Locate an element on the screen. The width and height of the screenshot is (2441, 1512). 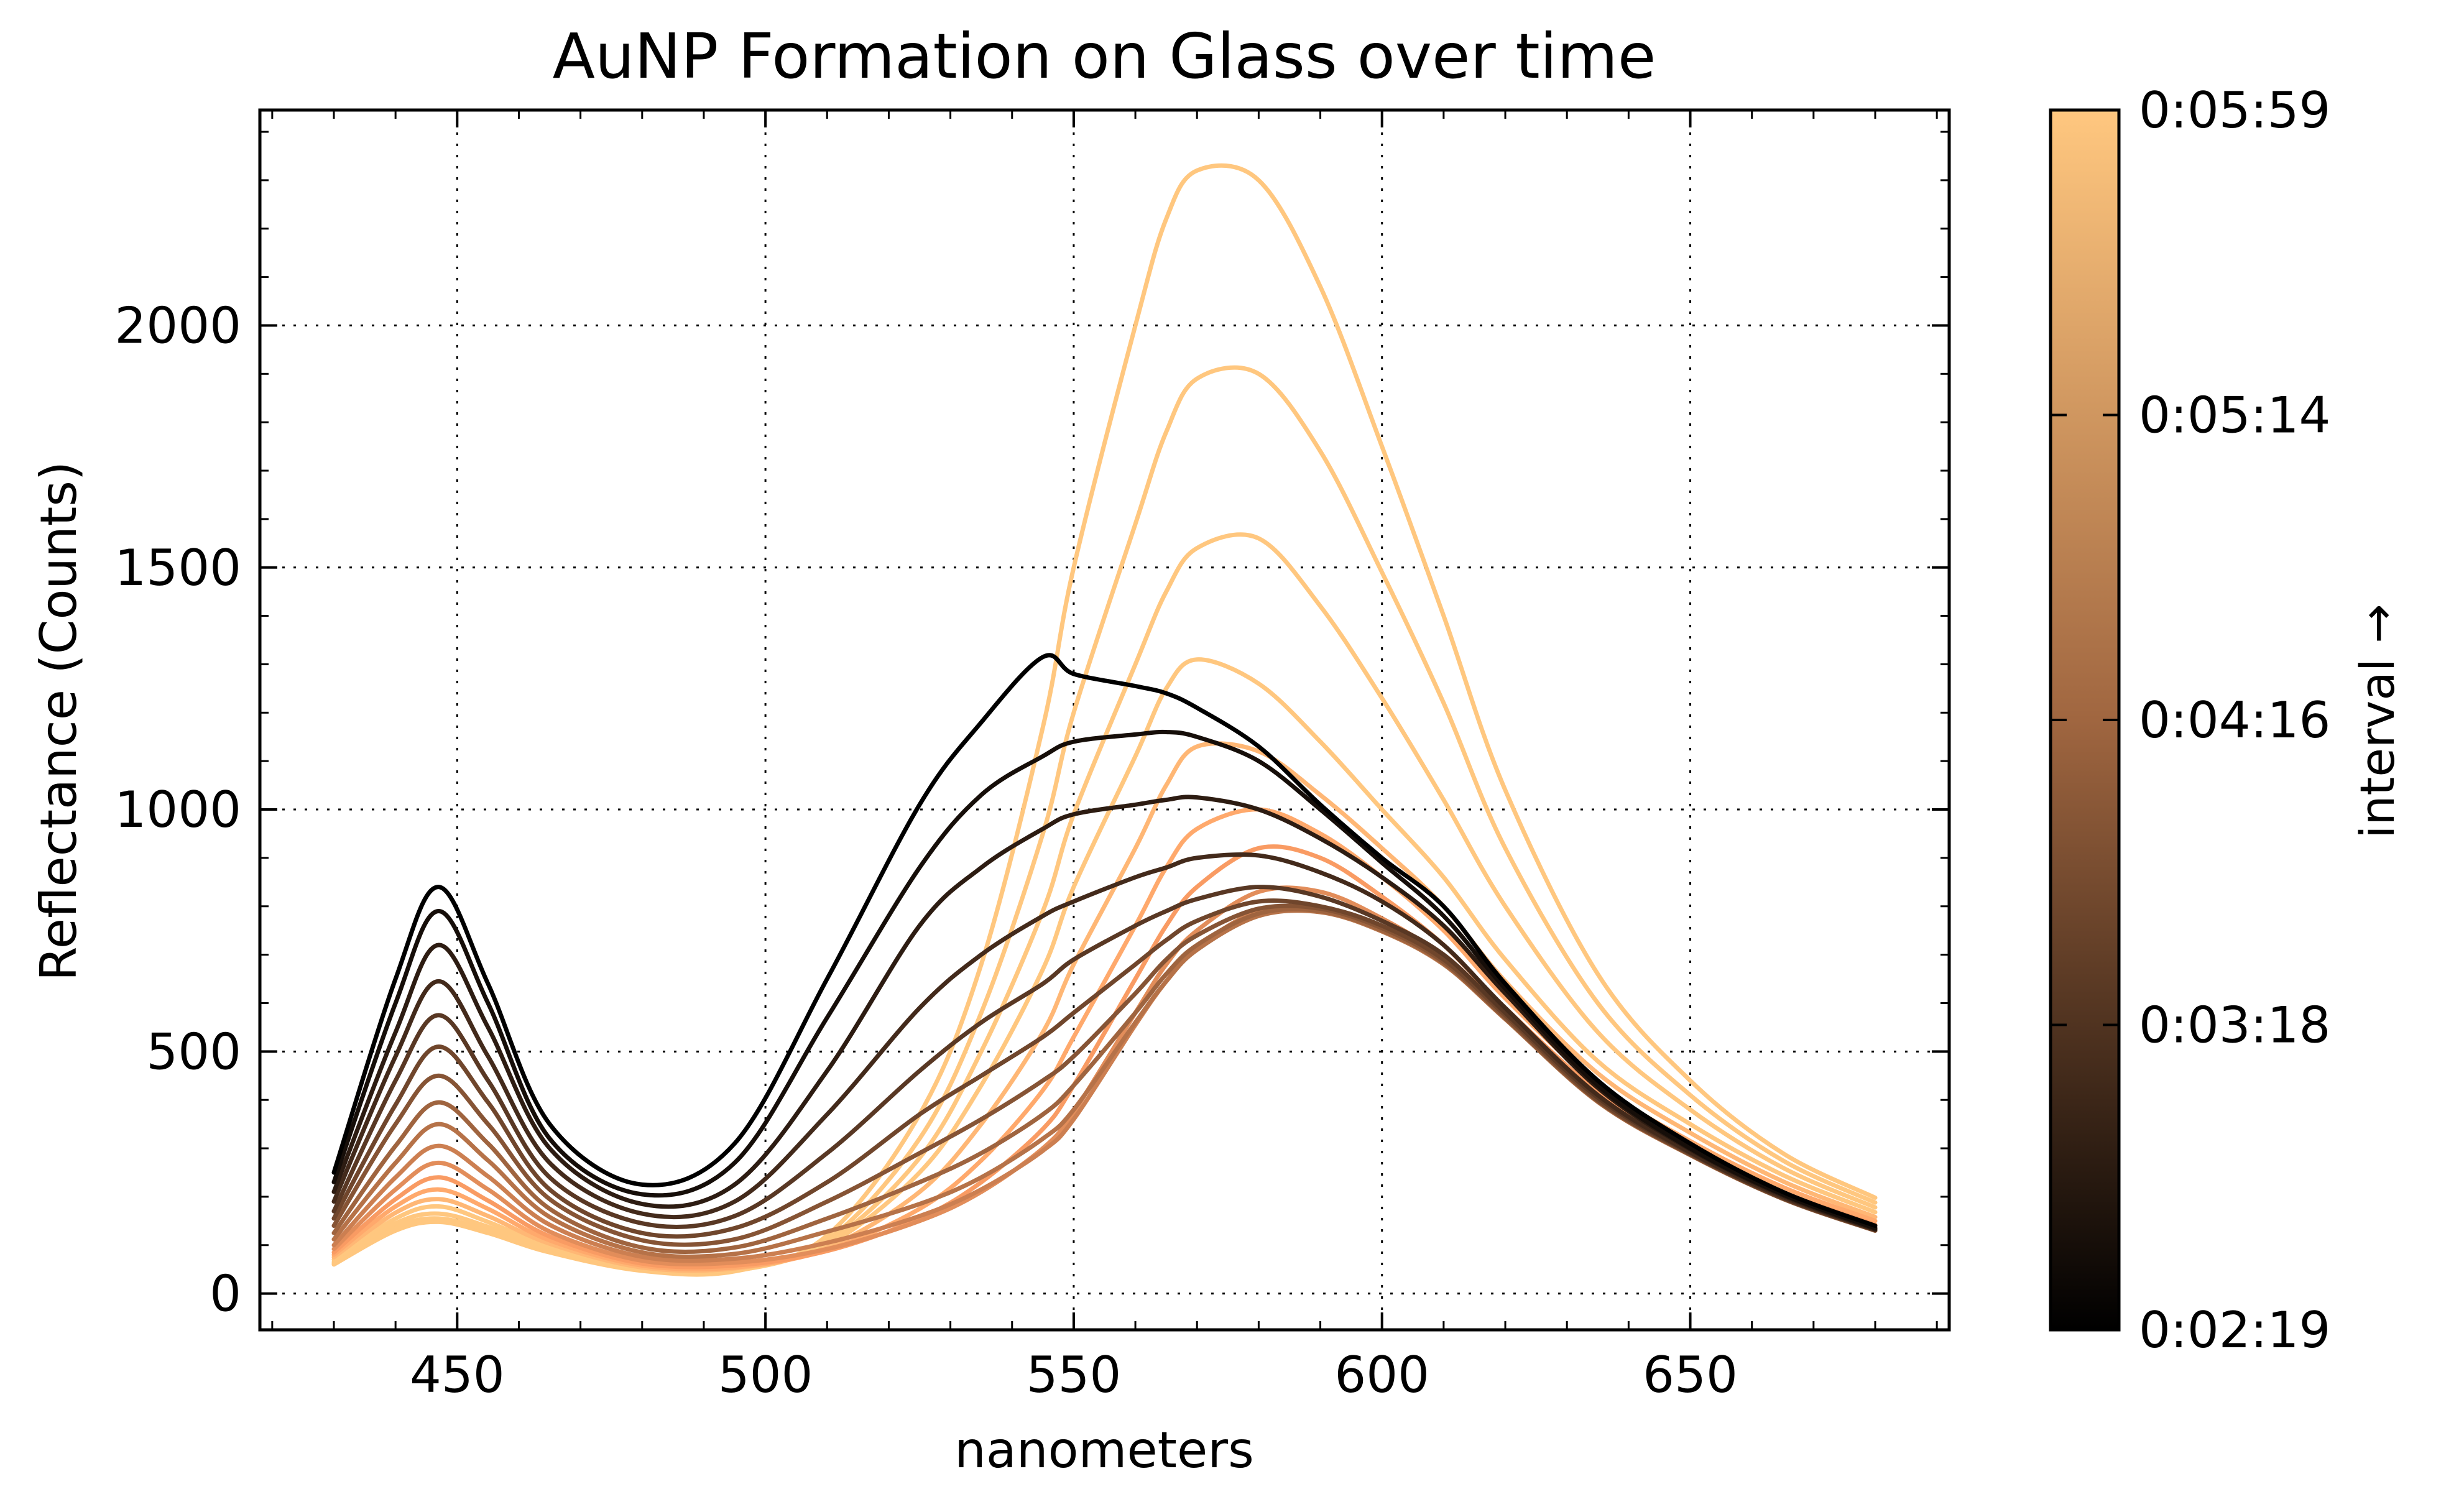
colorbar-label: interval → is located at coordinates (2377, 721).